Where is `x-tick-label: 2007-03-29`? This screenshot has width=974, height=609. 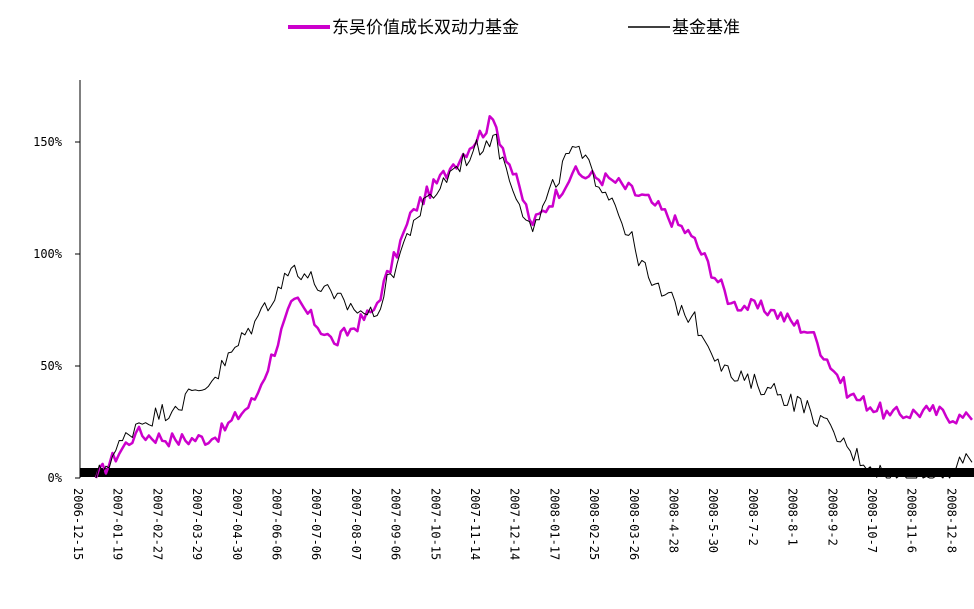
x-tick-label: 2007-03-29 is located at coordinates (197, 524).